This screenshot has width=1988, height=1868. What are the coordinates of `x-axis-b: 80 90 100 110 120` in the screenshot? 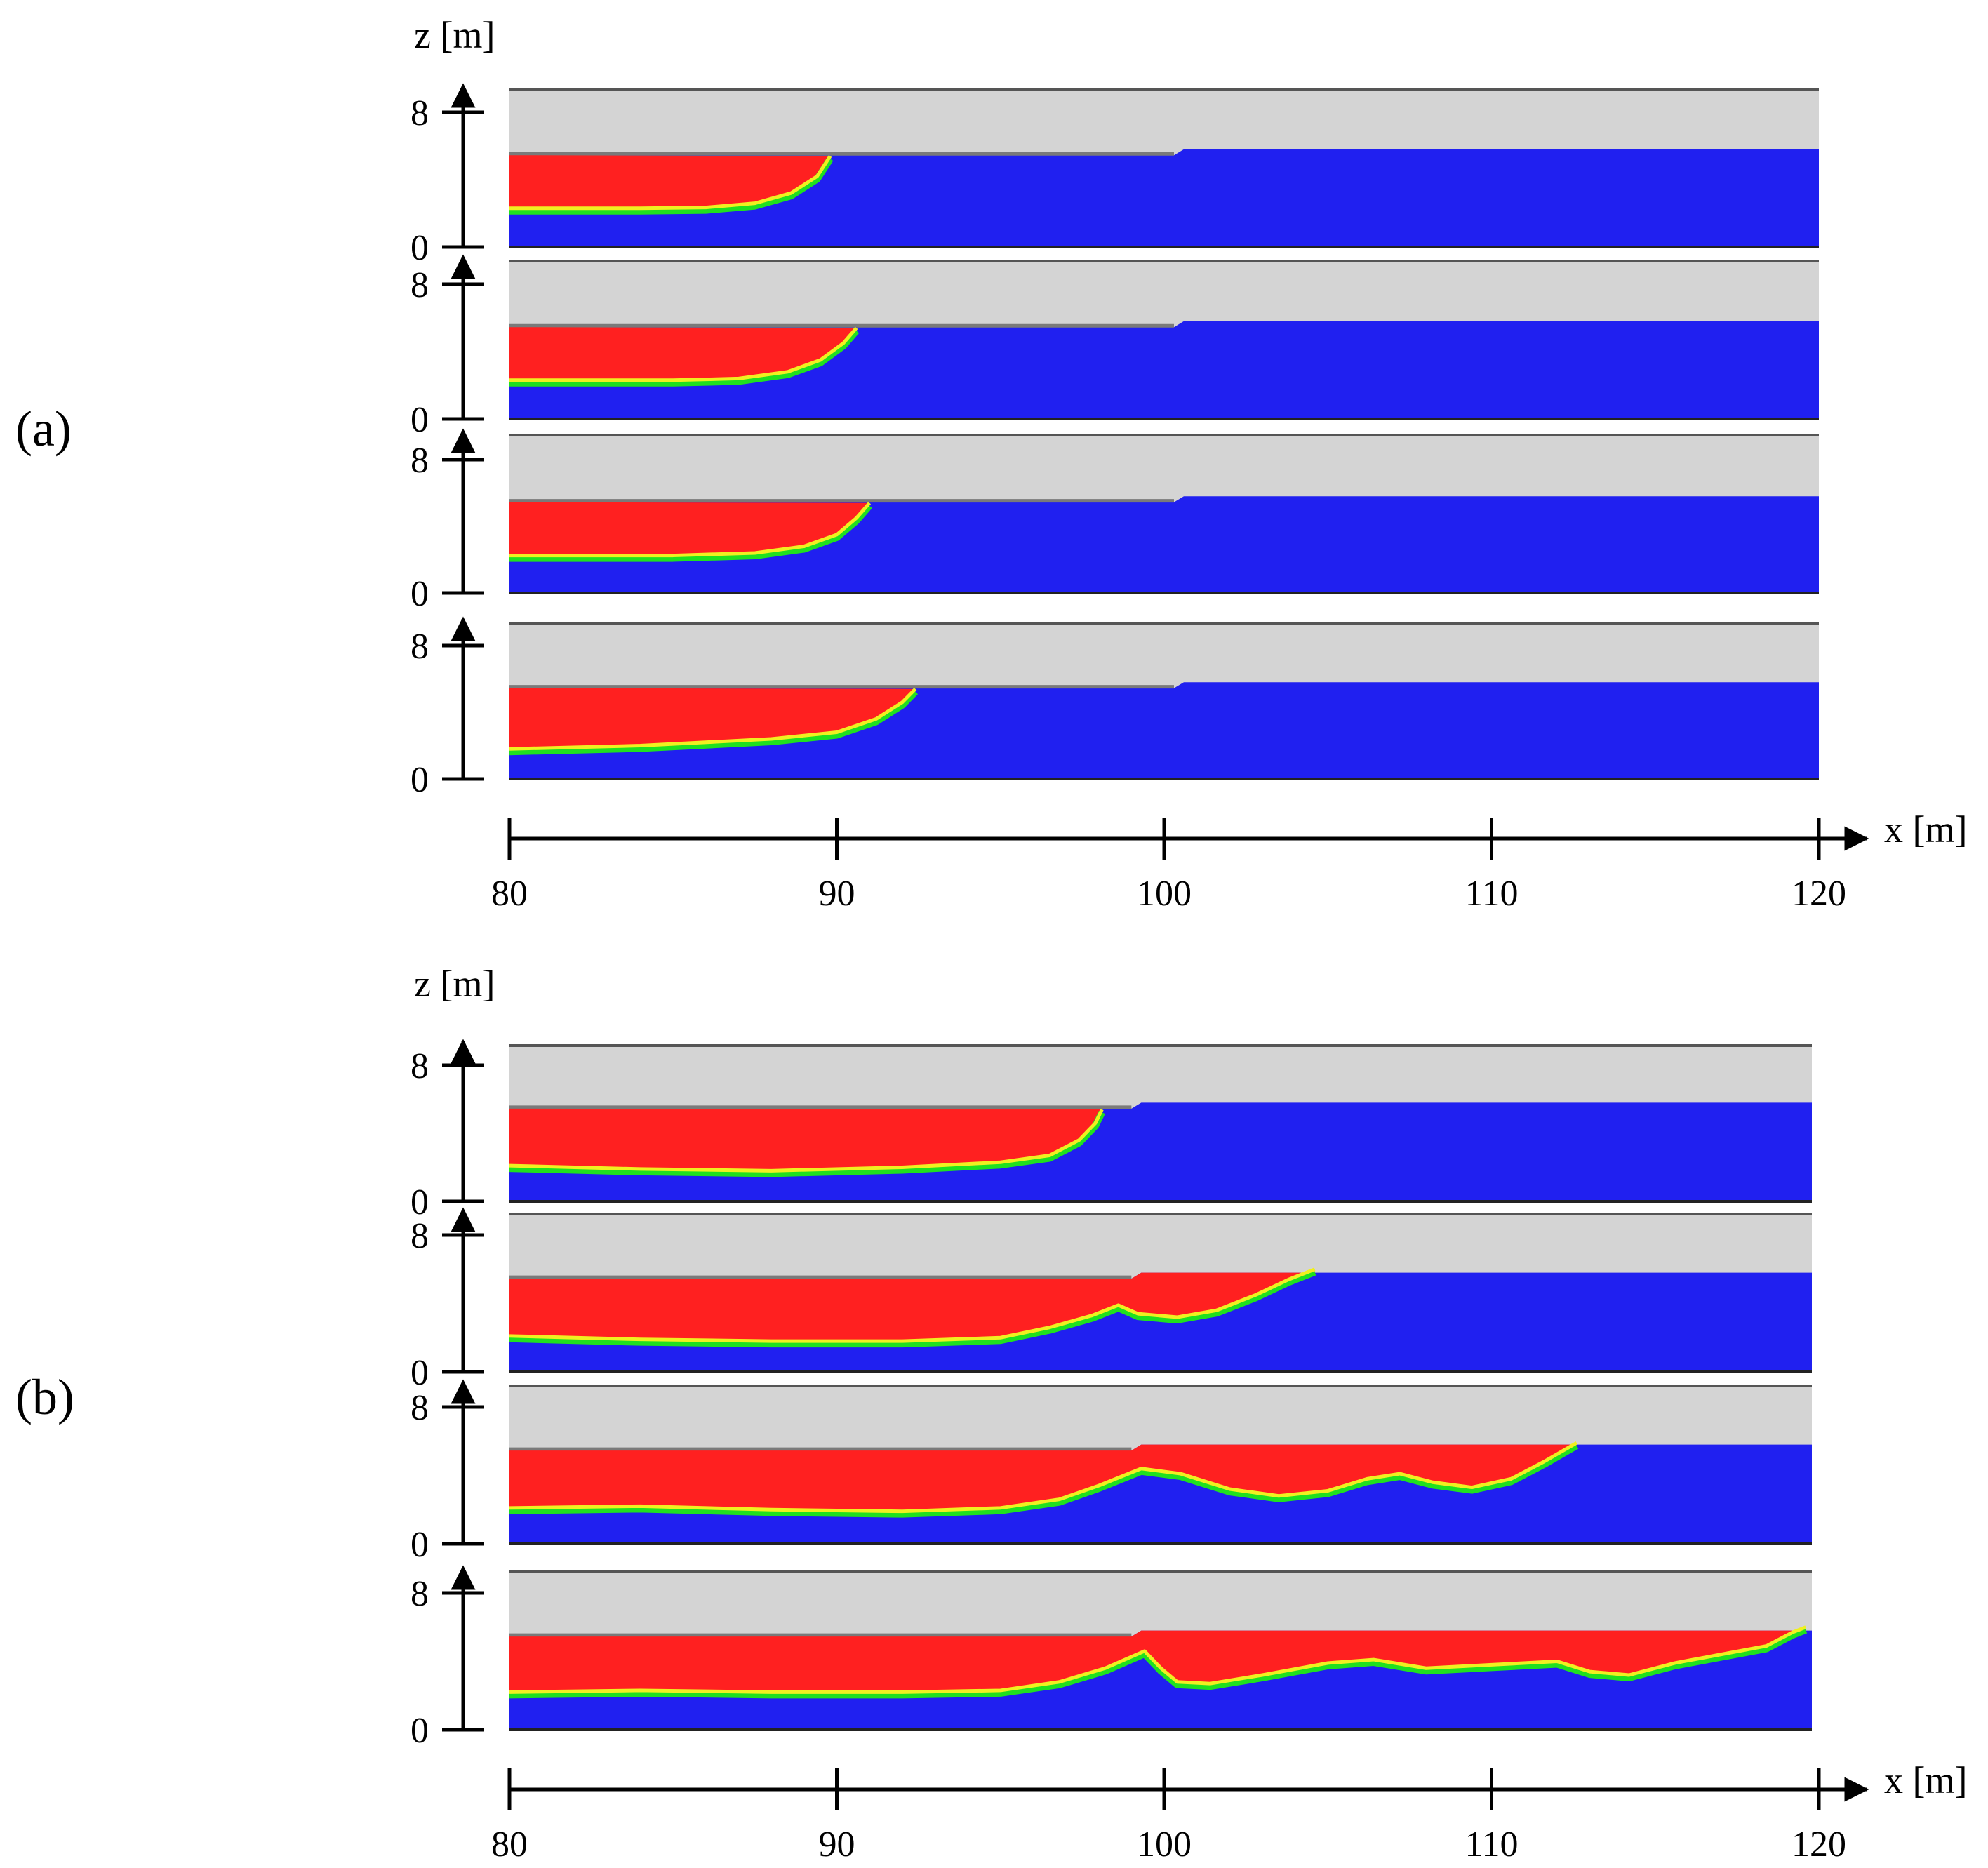 It's located at (1180, 1816).